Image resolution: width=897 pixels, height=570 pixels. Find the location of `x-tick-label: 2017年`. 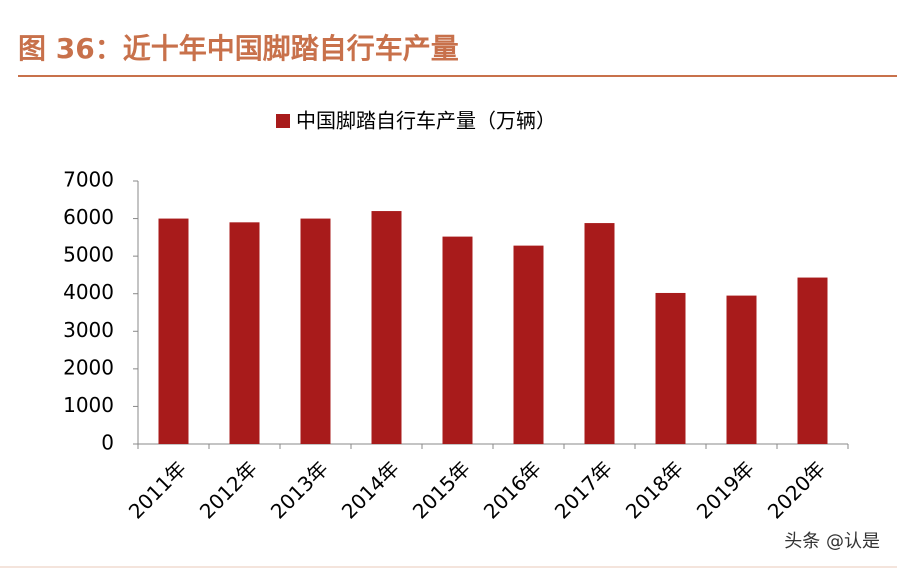

x-tick-label: 2017年 is located at coordinates (583, 489).